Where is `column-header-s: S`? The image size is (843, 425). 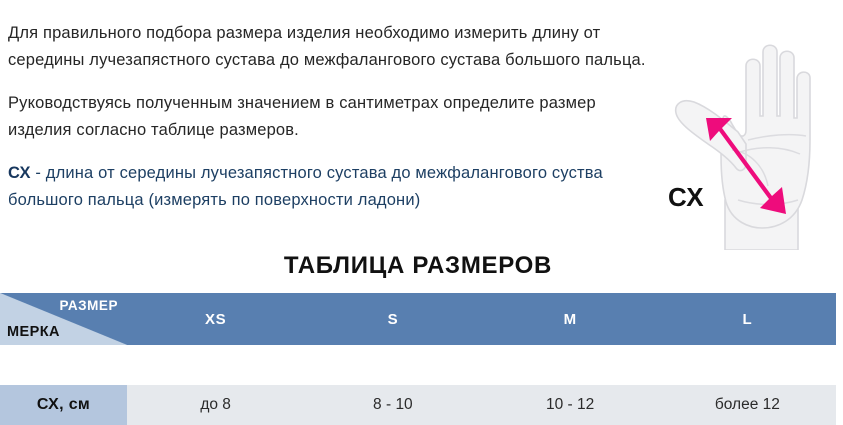 column-header-s: S is located at coordinates (393, 319).